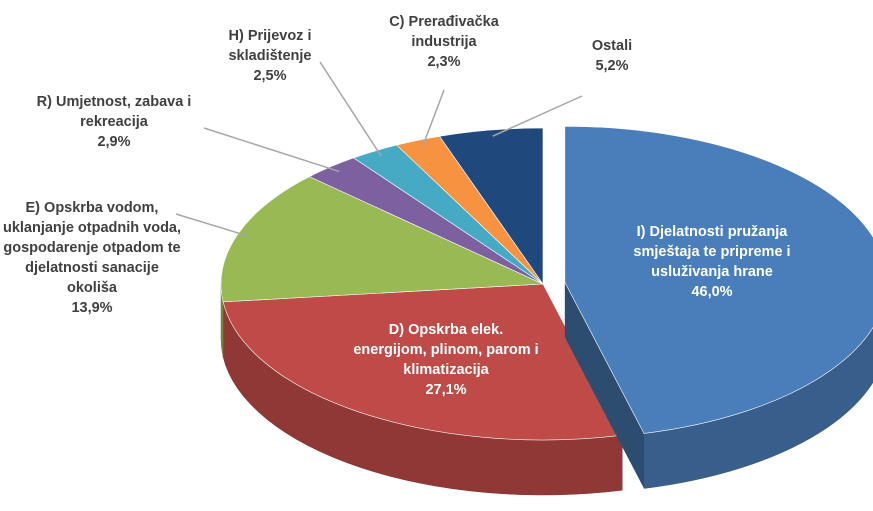 The height and width of the screenshot is (511, 873). What do you see at coordinates (612, 46) in the screenshot?
I see `category-label: Ostali` at bounding box center [612, 46].